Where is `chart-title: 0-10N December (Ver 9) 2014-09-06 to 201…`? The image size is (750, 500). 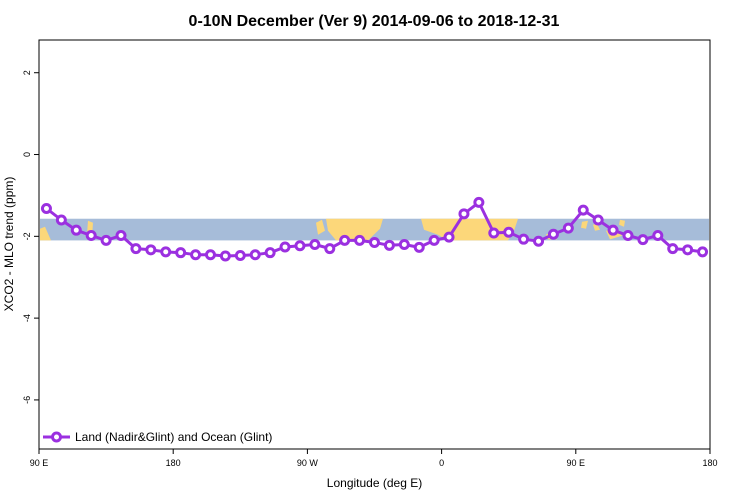 chart-title: 0-10N December (Ver 9) 2014-09-06 to 201… is located at coordinates (374, 21).